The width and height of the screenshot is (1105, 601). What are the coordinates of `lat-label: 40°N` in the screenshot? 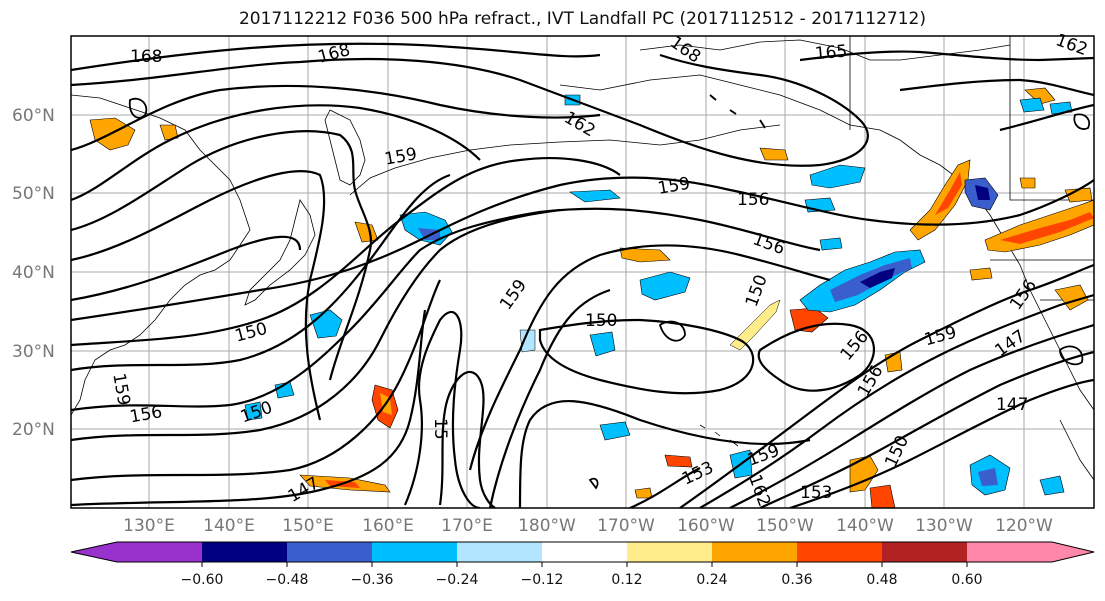 It's located at (33, 273).